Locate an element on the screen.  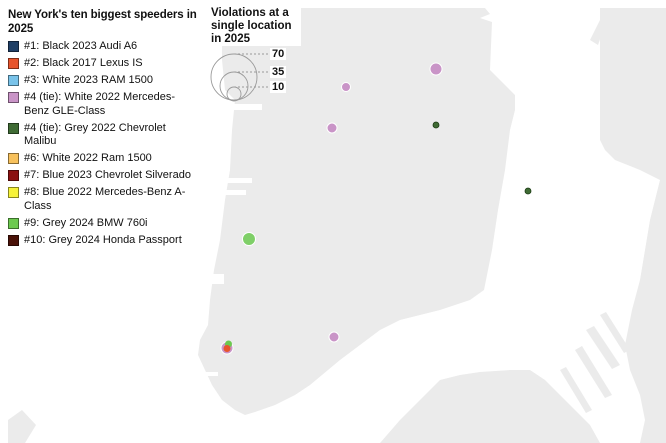
legend-item-ram-1500-2023: #3: White 2023 RAM 1500 is located at coordinates (103, 81).